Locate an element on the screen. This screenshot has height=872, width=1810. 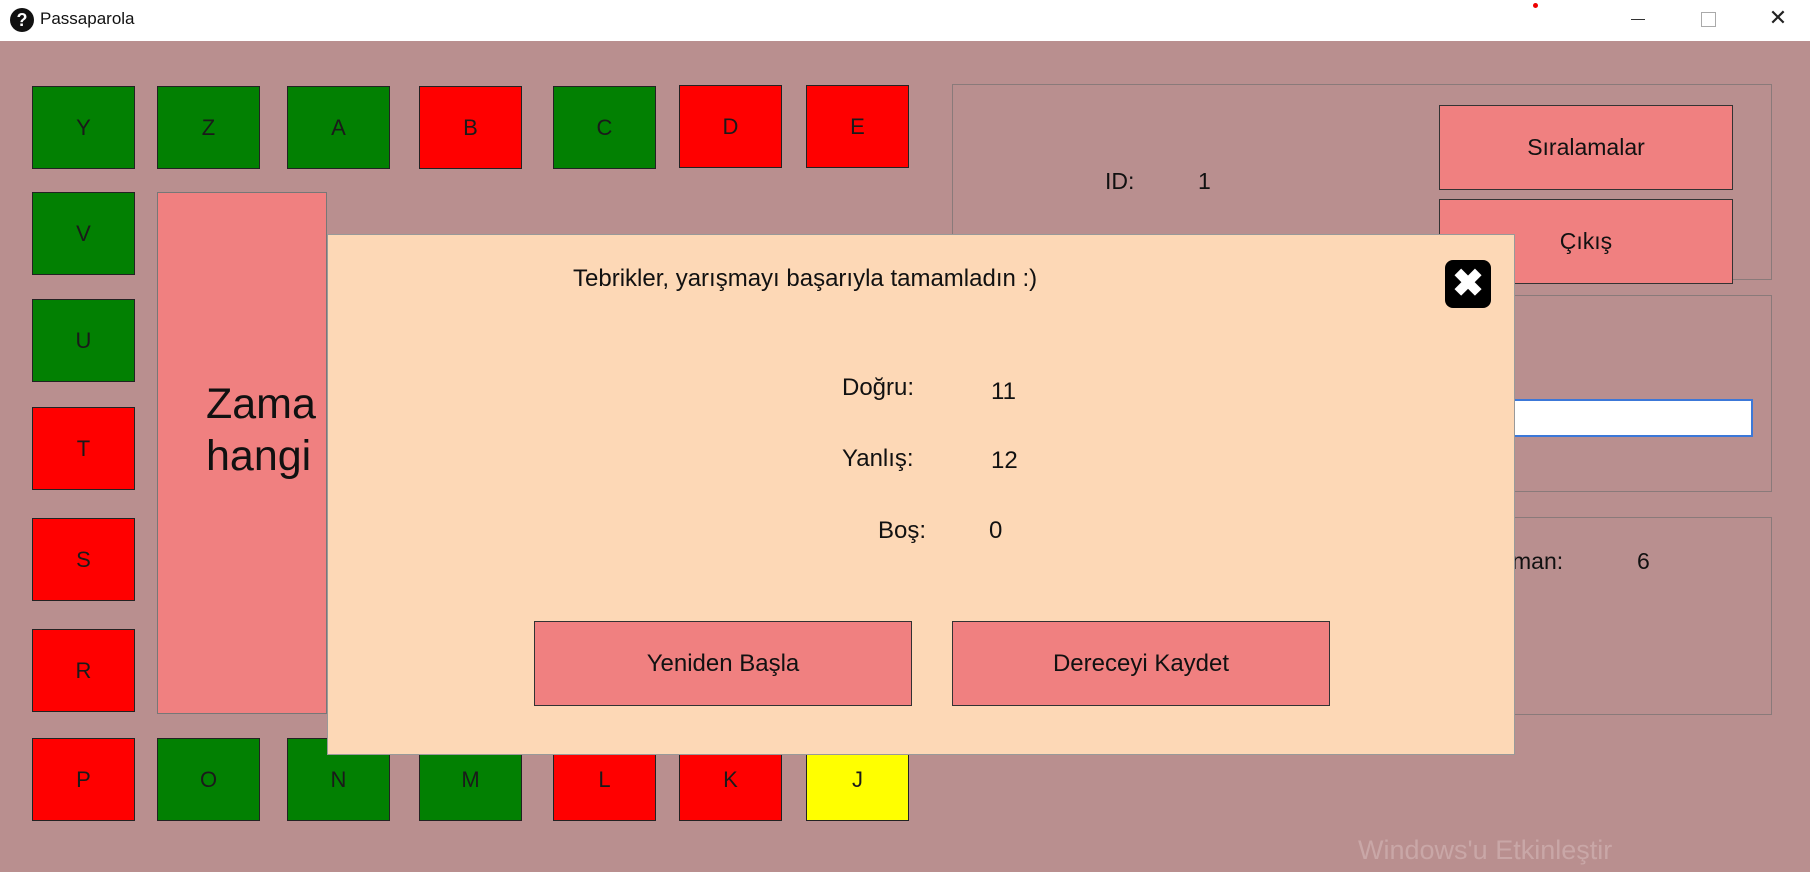
save-score-button: Dereceyi Kaydet is located at coordinates (1141, 663).